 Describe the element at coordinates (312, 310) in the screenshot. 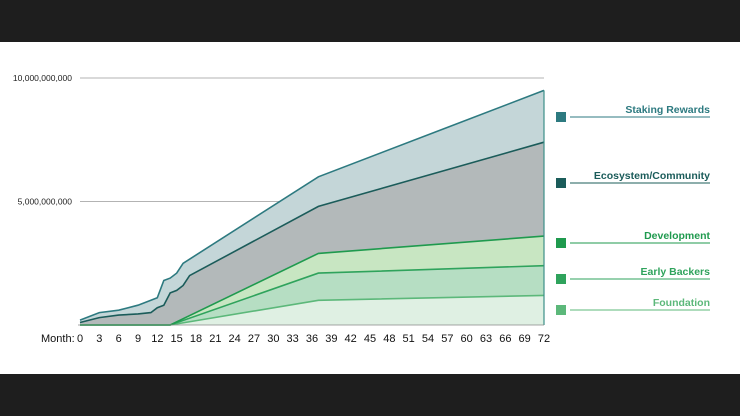

I see `area-foundation` at that location.